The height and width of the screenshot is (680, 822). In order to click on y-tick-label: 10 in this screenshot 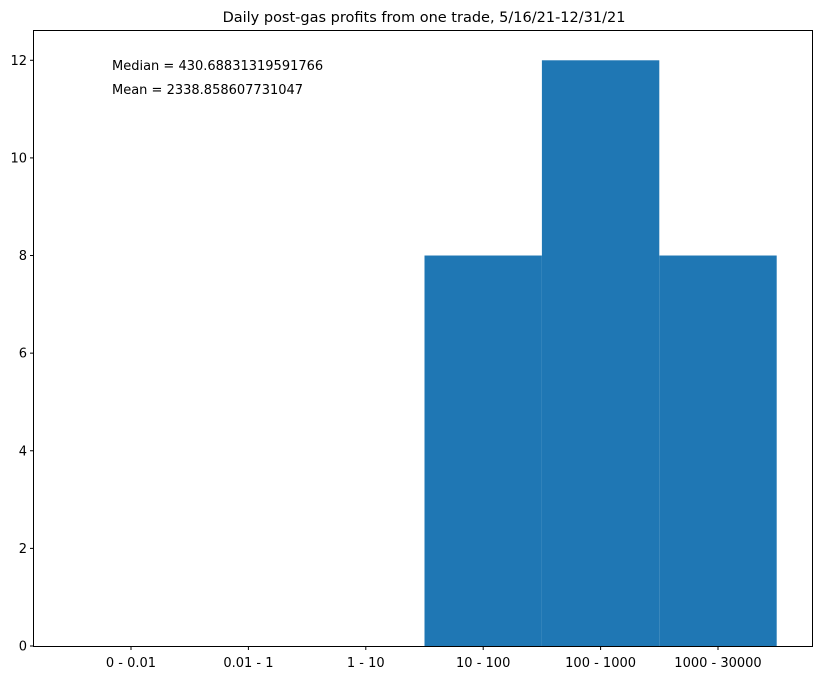, I will do `click(18, 158)`.